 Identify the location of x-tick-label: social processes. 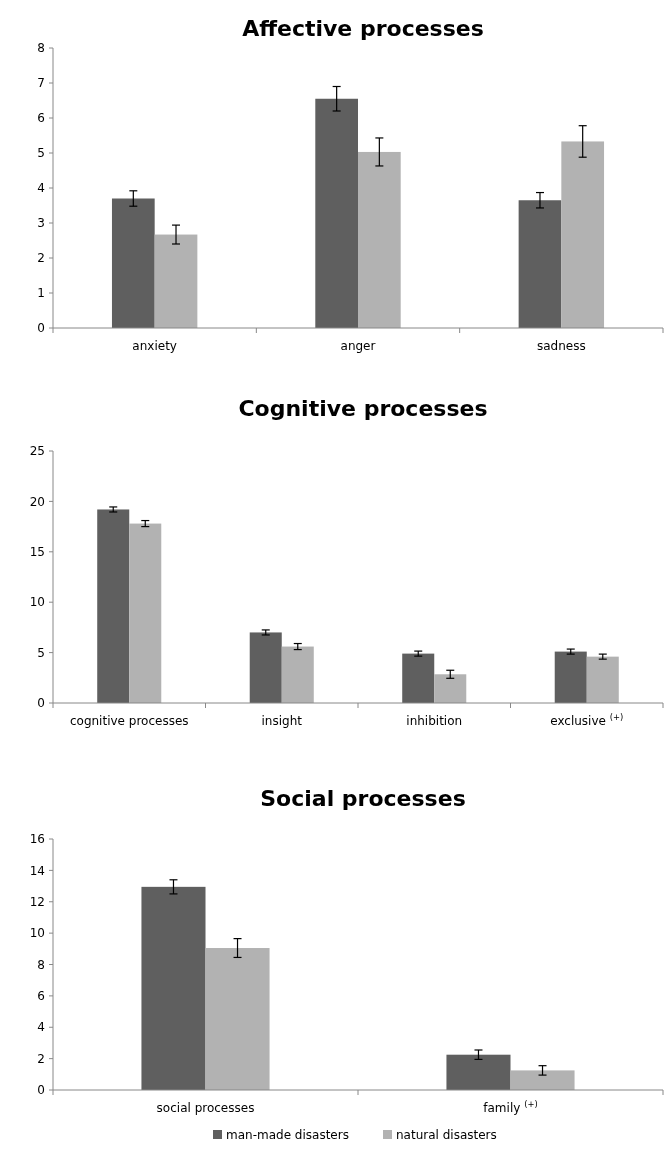
(205, 1108).